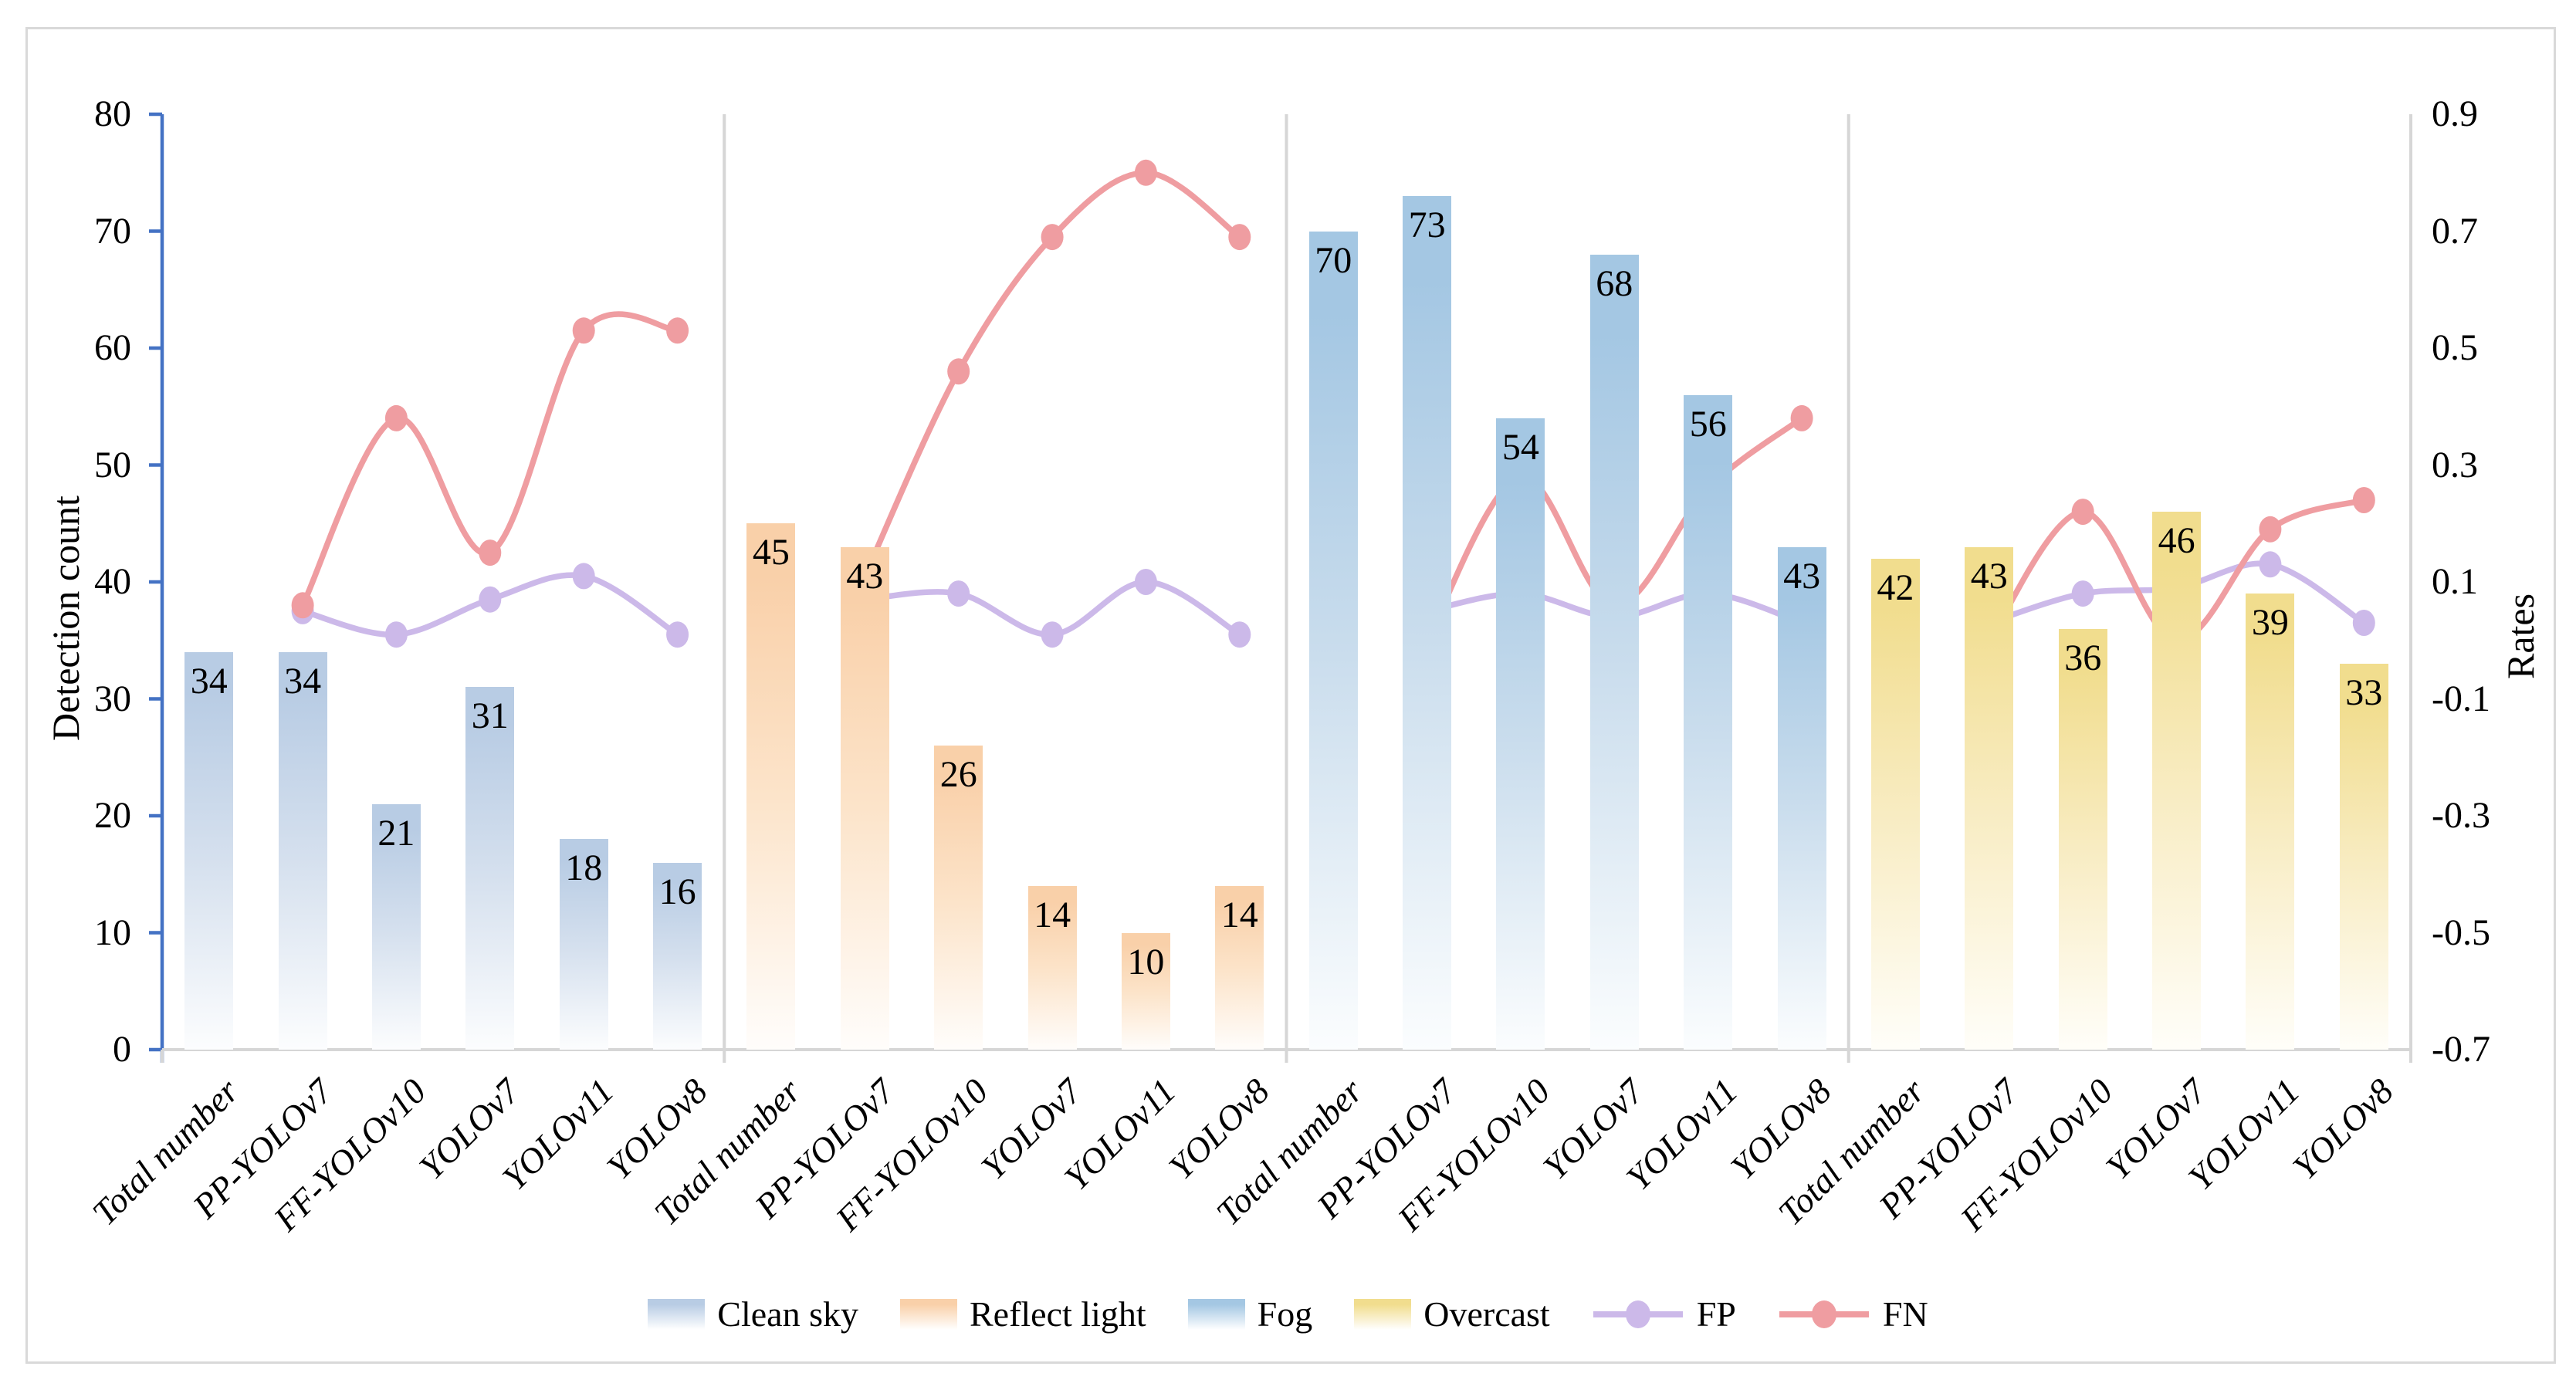 The width and height of the screenshot is (2576, 1390). Describe the element at coordinates (2270, 623) in the screenshot. I see `bar-value-label: 39` at that location.